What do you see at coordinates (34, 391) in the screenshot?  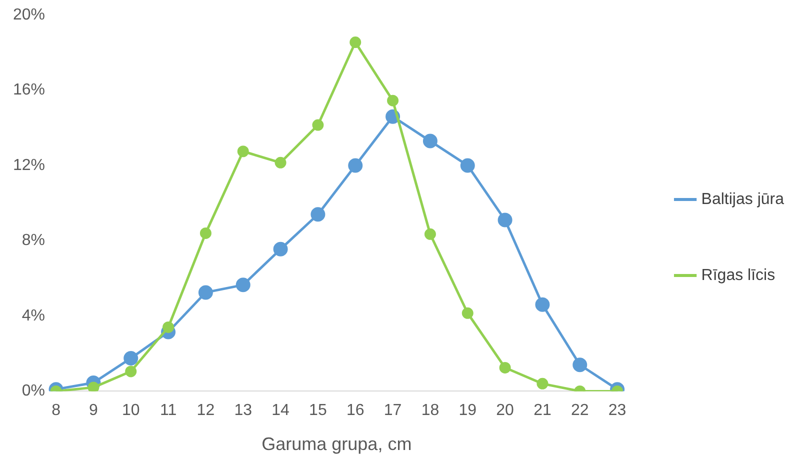 I see `y-tick-label: 0%` at bounding box center [34, 391].